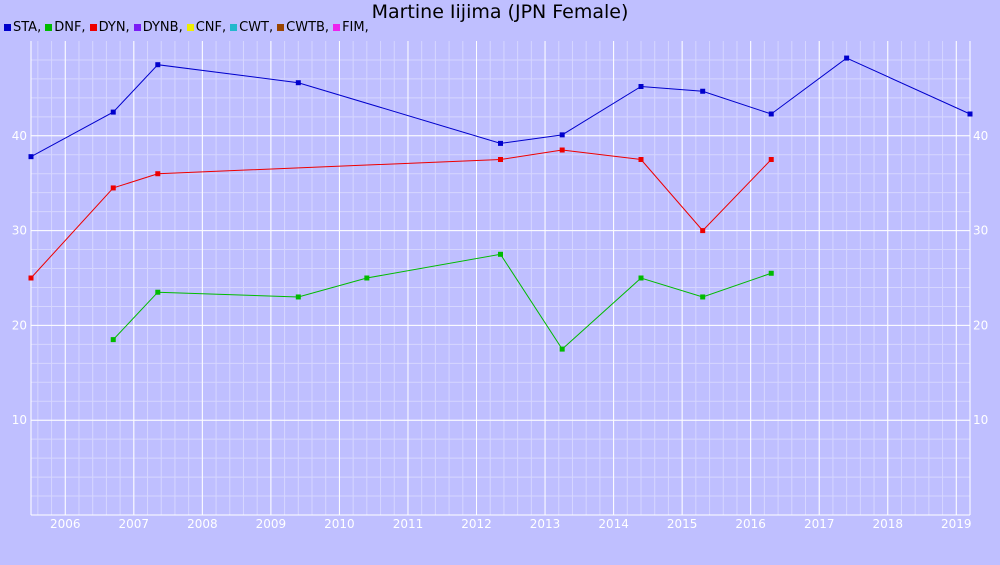 The width and height of the screenshot is (1000, 565). I want to click on y-tick-label-right: 10, so click(980, 420).